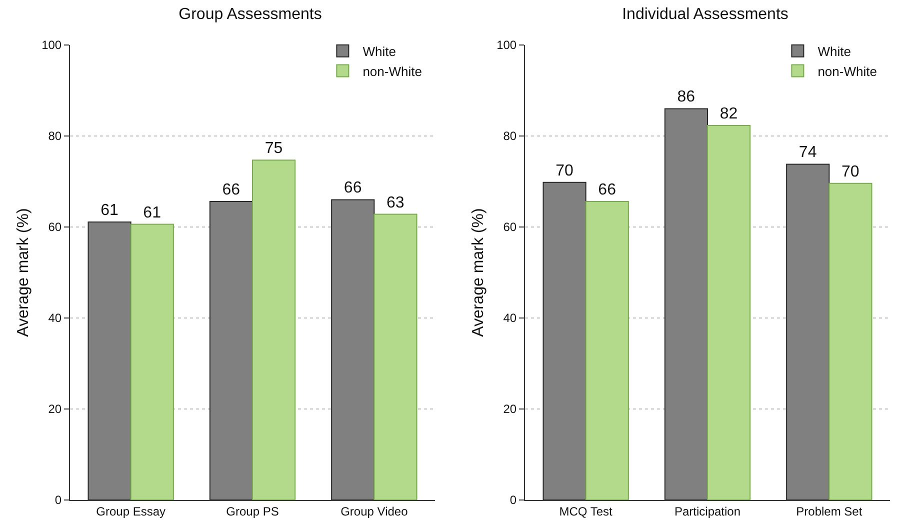 Image resolution: width=910 pixels, height=530 pixels. I want to click on x-tick-label: Group Video, so click(374, 511).